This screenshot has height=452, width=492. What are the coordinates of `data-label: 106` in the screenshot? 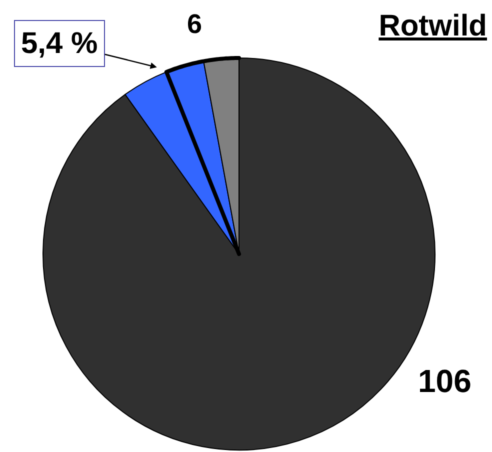 It's located at (445, 381).